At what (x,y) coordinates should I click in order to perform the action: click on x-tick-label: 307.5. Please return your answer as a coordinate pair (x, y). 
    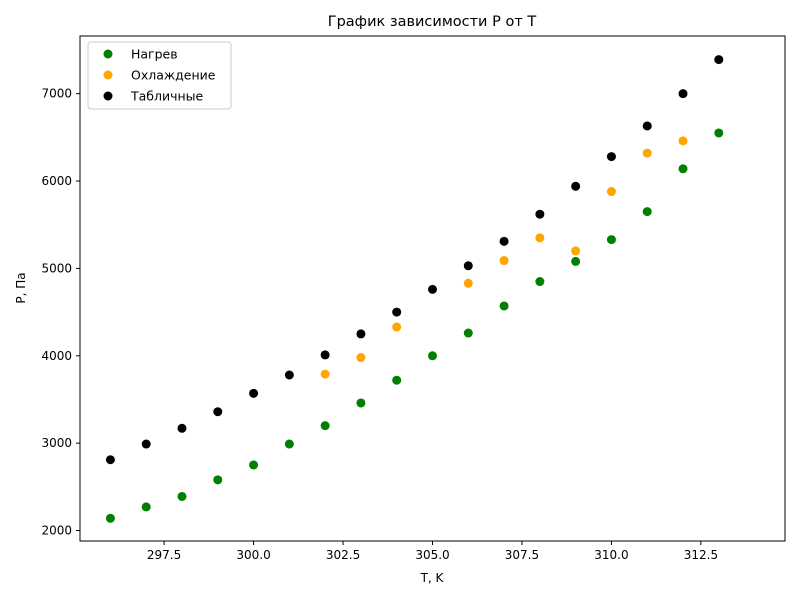
    Looking at the image, I should click on (522, 555).